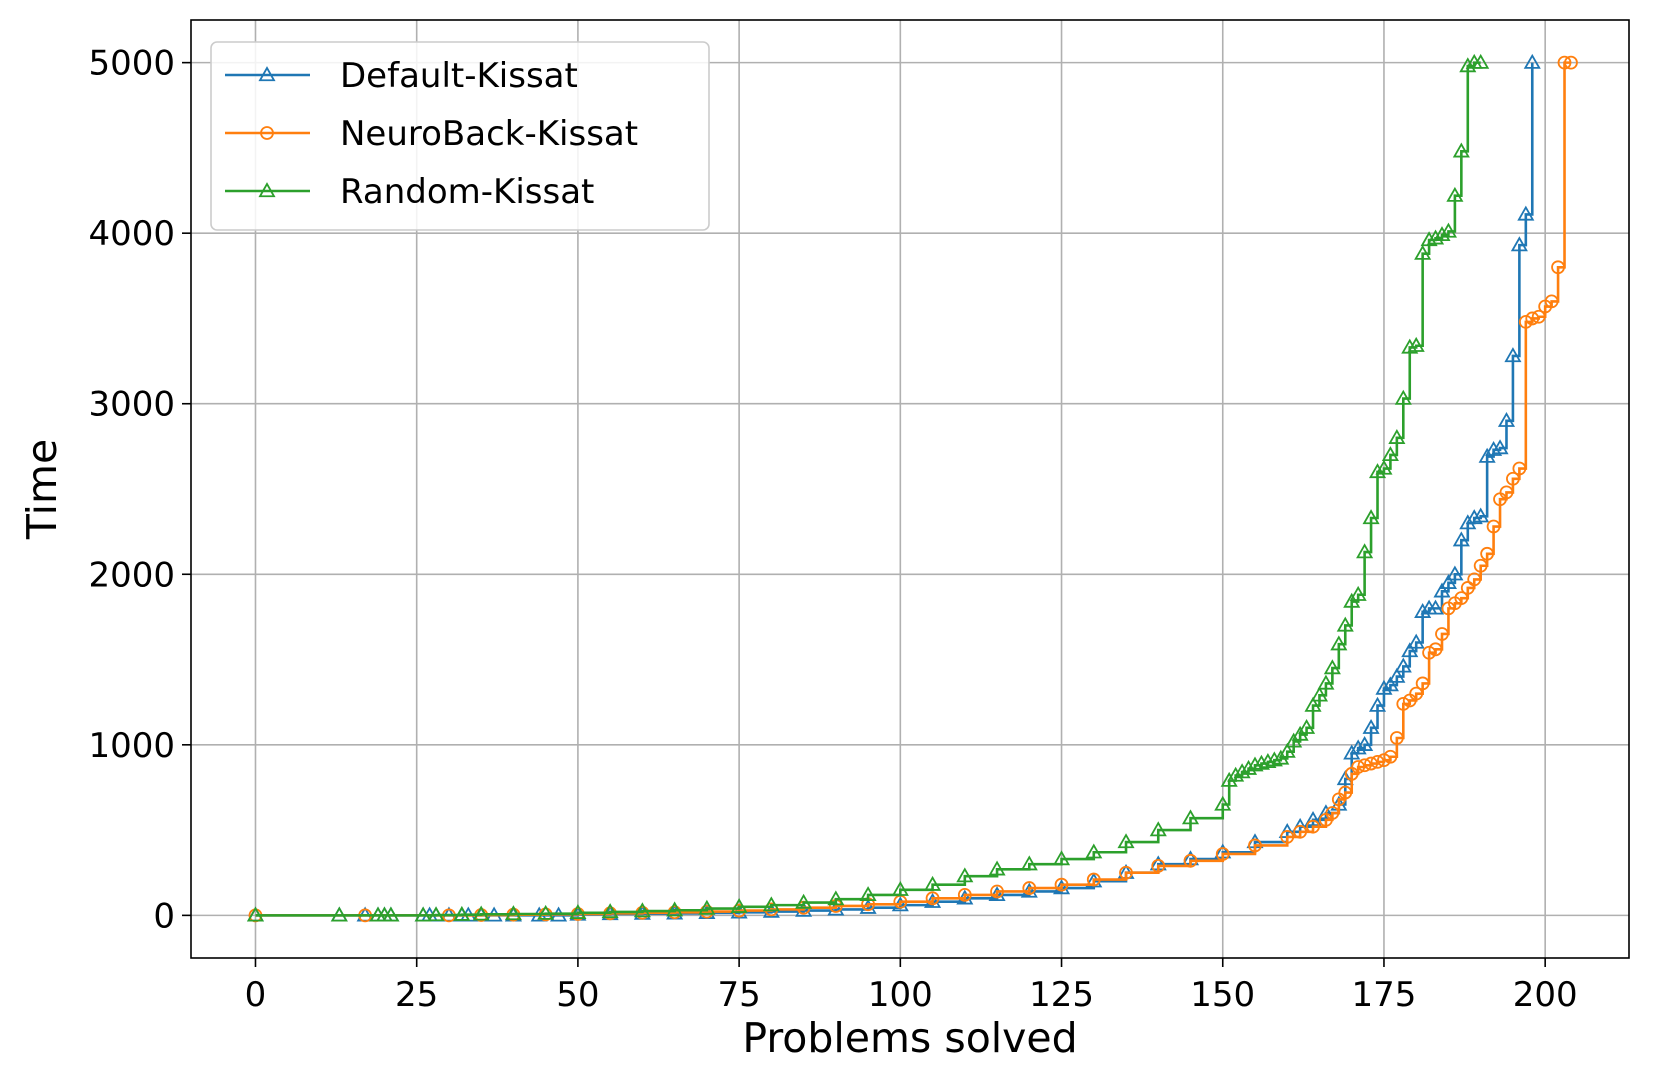 This screenshot has height=1083, width=1661. What do you see at coordinates (131, 746) in the screenshot?
I see `y-tick-label: 1000` at bounding box center [131, 746].